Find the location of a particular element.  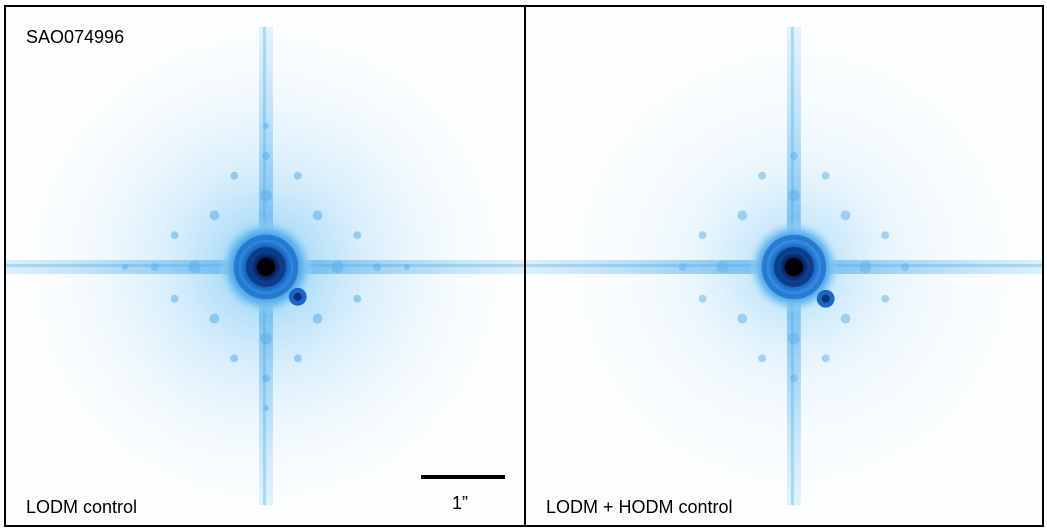

target-name-label: SAO074996 is located at coordinates (75, 37).